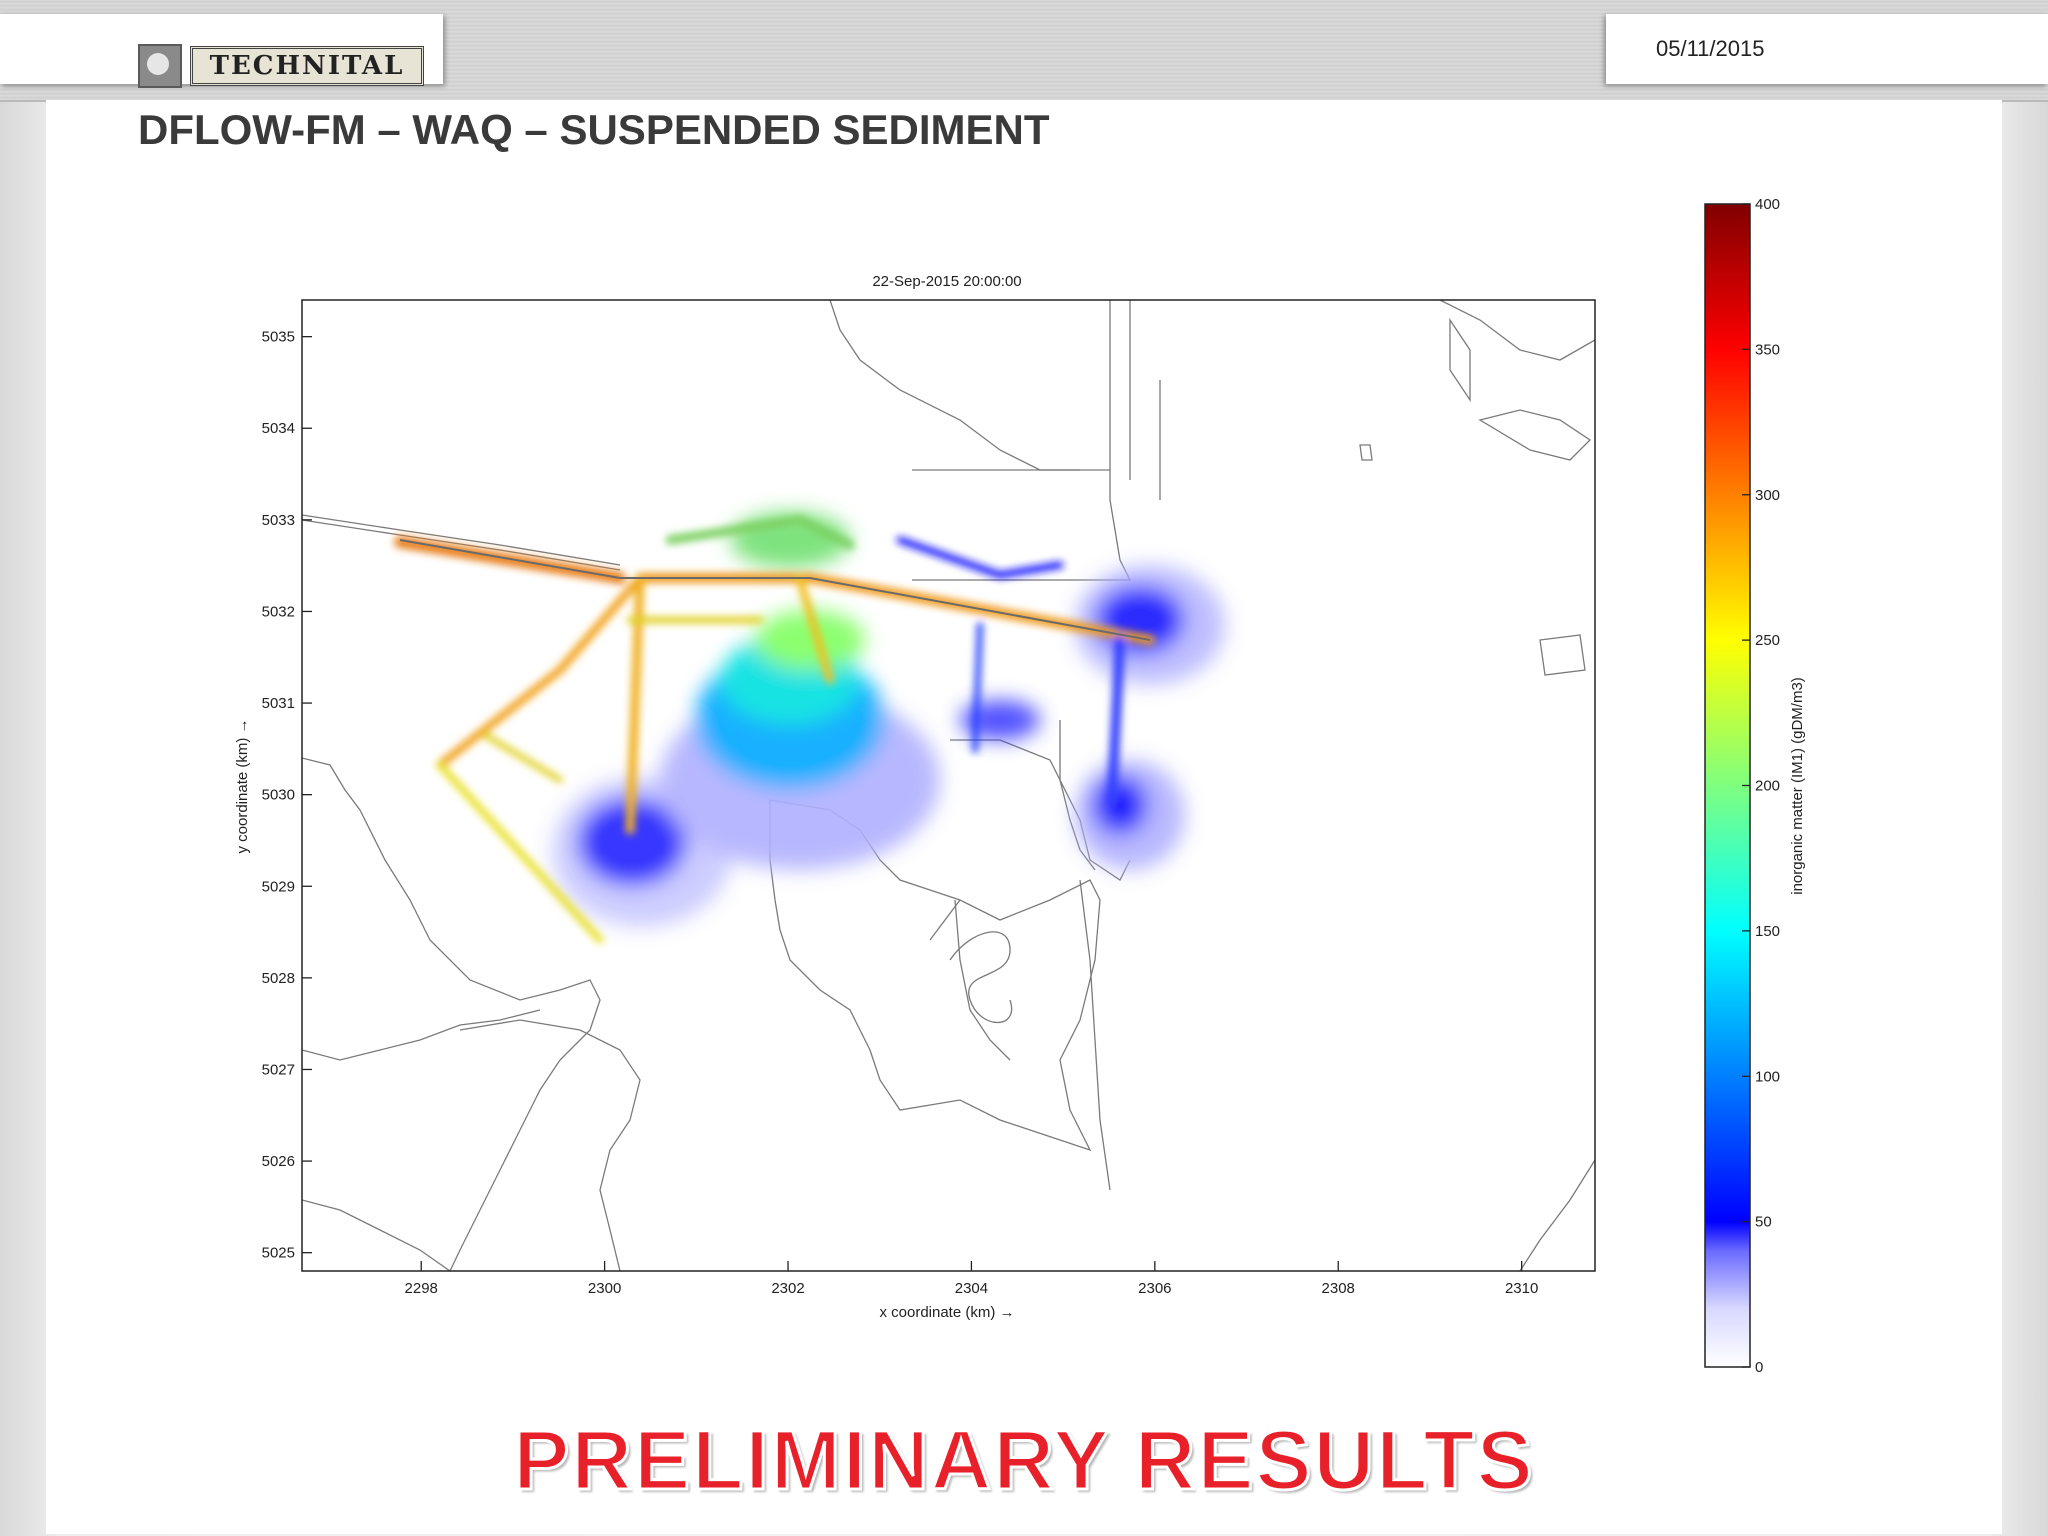 The width and height of the screenshot is (2048, 1536). What do you see at coordinates (787, 1288) in the screenshot?
I see `x-tick-label: 2302` at bounding box center [787, 1288].